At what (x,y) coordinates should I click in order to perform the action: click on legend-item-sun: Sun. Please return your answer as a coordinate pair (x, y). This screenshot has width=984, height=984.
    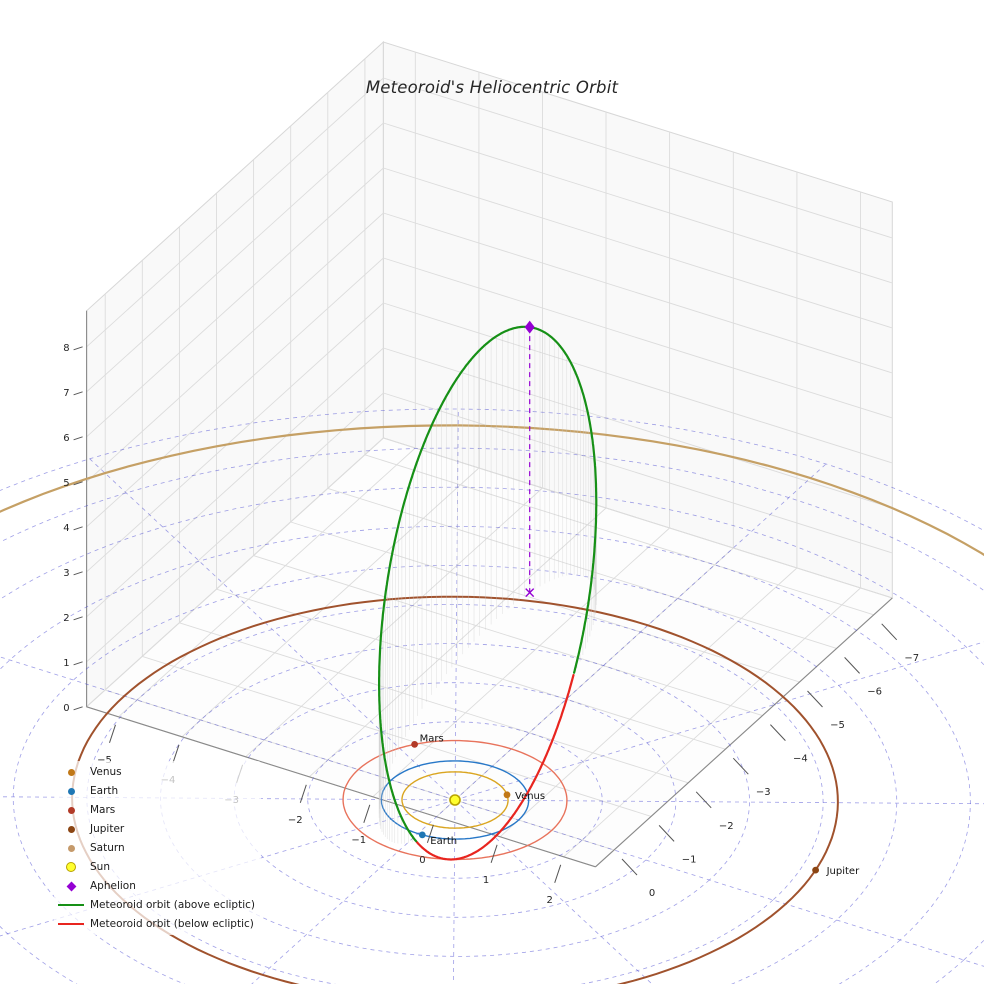
    Looking at the image, I should click on (155, 867).